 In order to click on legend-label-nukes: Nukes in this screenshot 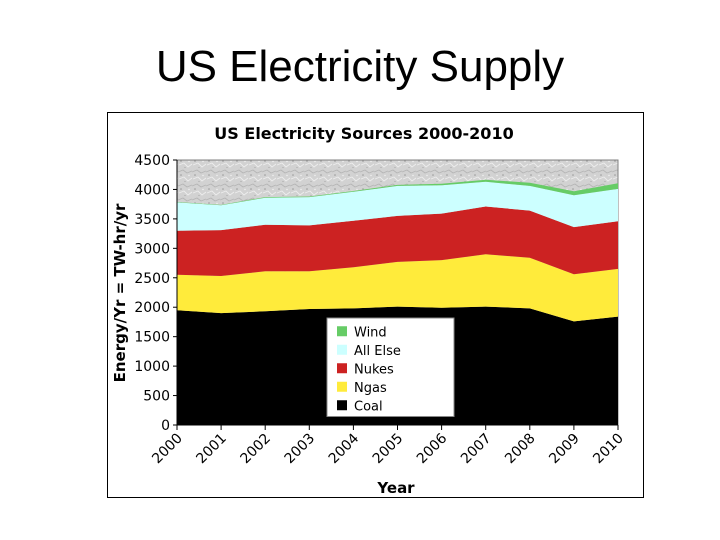, I will do `click(374, 369)`.